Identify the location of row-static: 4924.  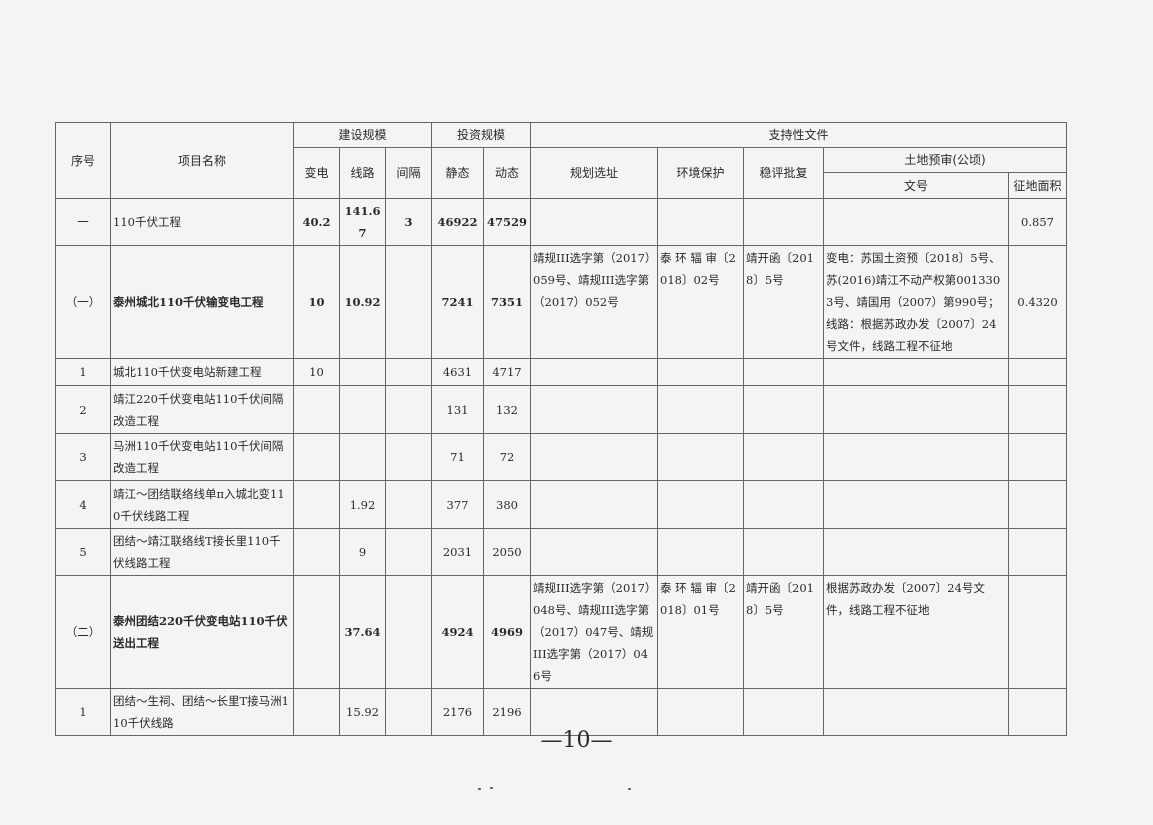
(457, 632).